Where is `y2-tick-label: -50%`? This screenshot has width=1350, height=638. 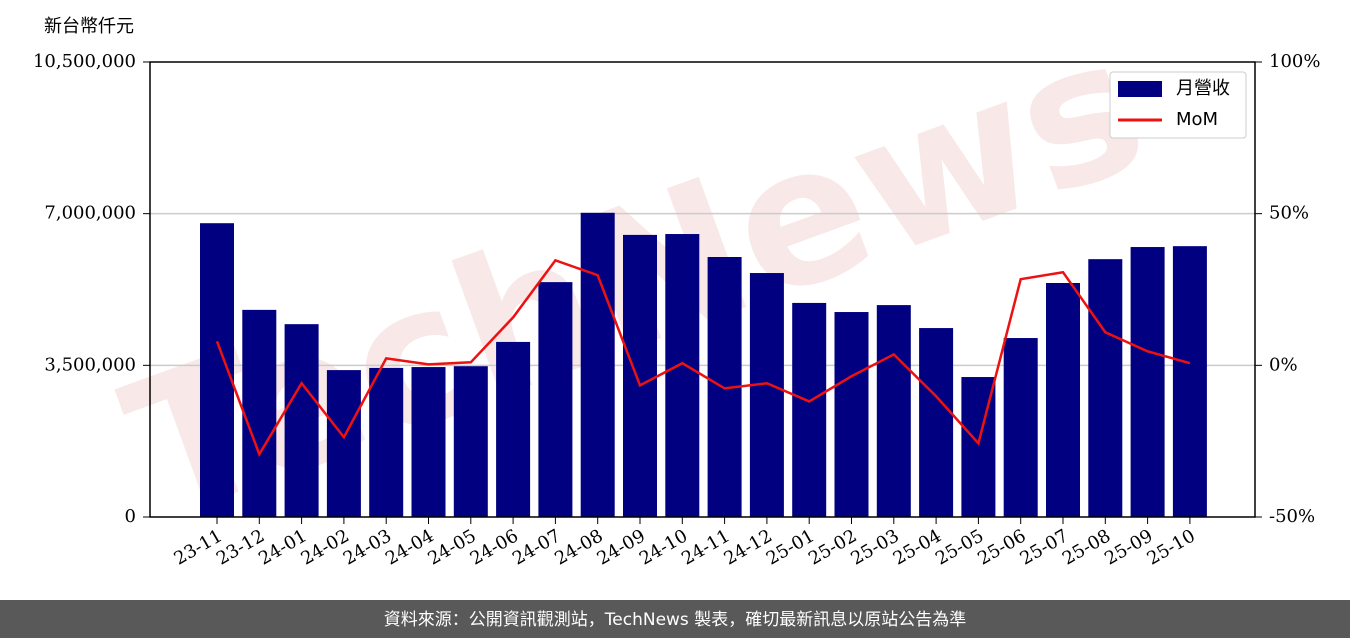
y2-tick-label: -50% is located at coordinates (1292, 516).